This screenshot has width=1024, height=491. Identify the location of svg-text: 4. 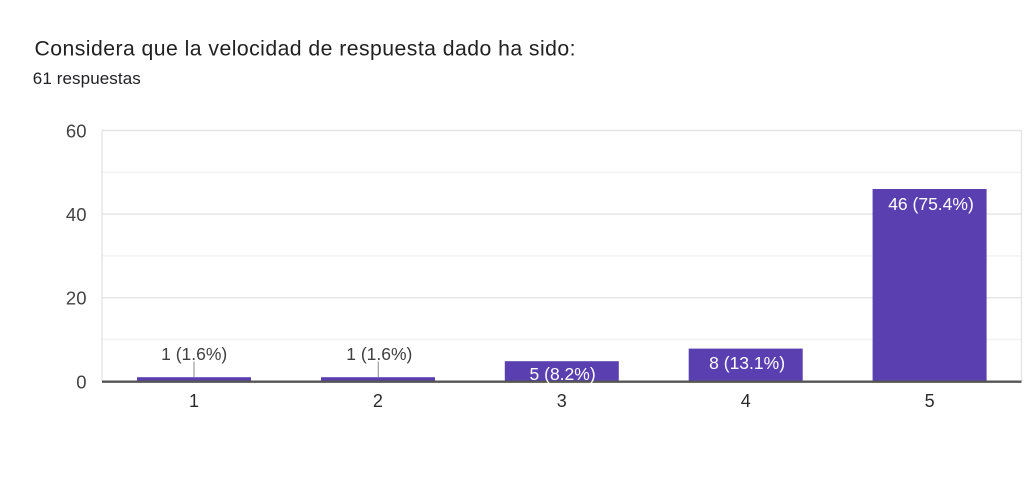
(746, 401).